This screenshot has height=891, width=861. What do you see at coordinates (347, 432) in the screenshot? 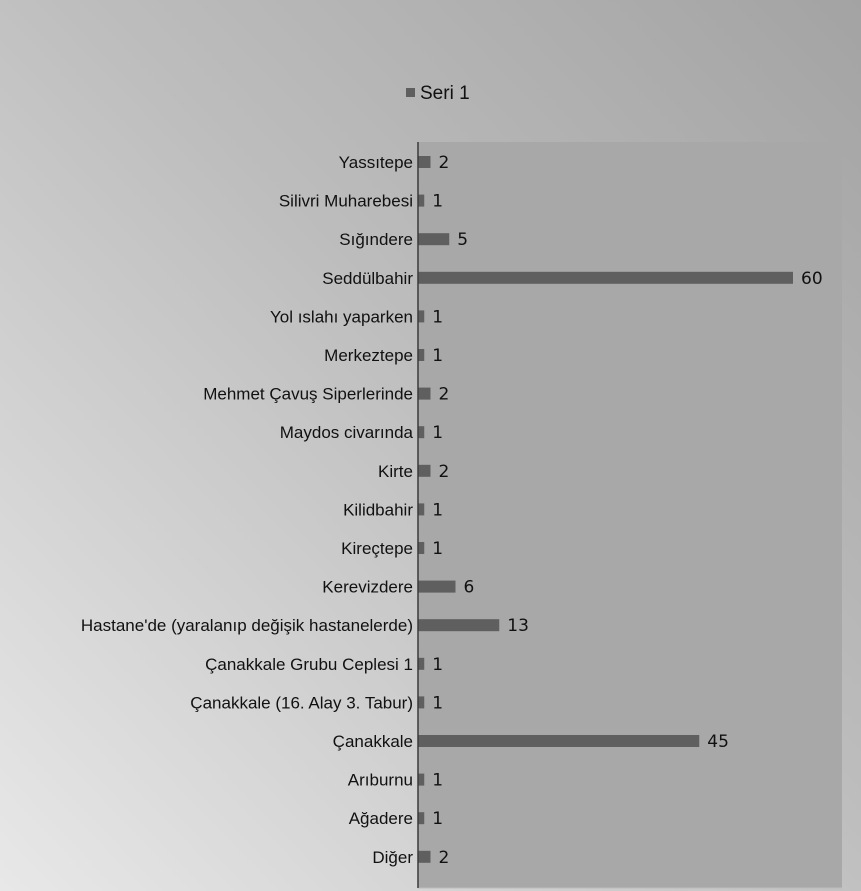
I see `category-label: Maydos civarında` at bounding box center [347, 432].